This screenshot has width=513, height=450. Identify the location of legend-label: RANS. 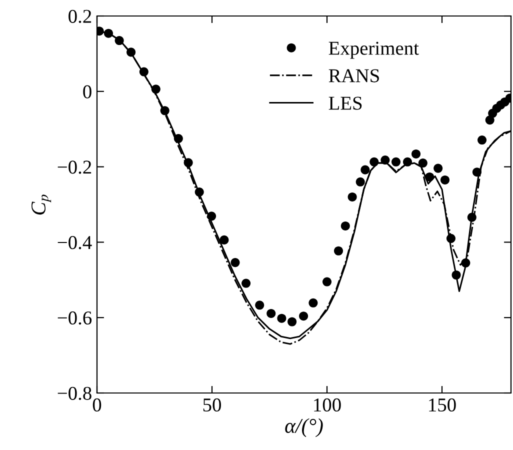
(353, 75).